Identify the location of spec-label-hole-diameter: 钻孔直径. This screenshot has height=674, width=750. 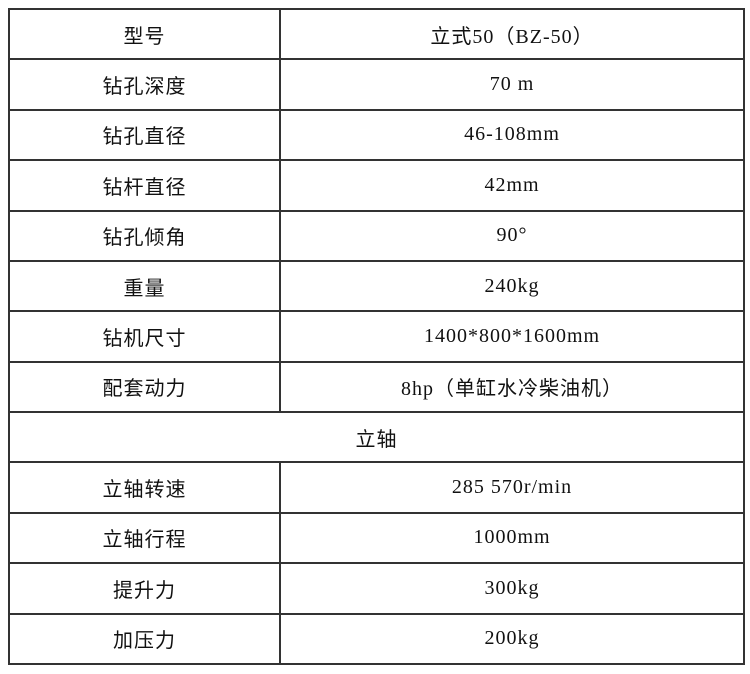
(144, 135).